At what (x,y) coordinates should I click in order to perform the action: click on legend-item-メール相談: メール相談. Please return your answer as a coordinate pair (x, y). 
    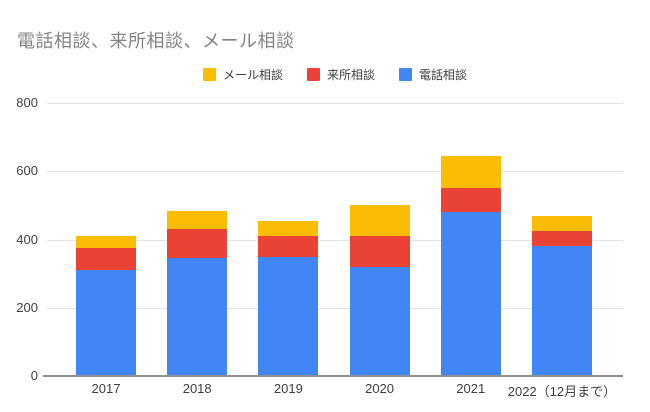
    Looking at the image, I should click on (242, 74).